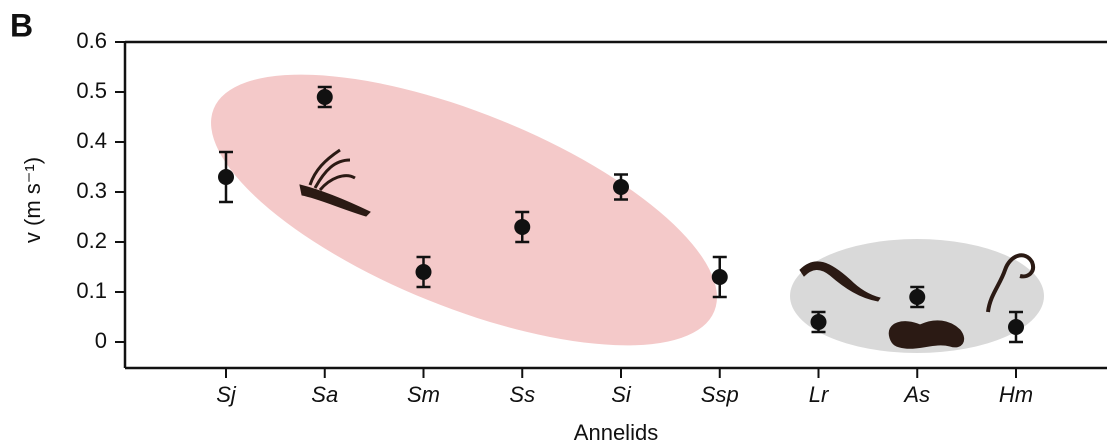  I want to click on y-tick-label: 0.6, so click(91, 40).